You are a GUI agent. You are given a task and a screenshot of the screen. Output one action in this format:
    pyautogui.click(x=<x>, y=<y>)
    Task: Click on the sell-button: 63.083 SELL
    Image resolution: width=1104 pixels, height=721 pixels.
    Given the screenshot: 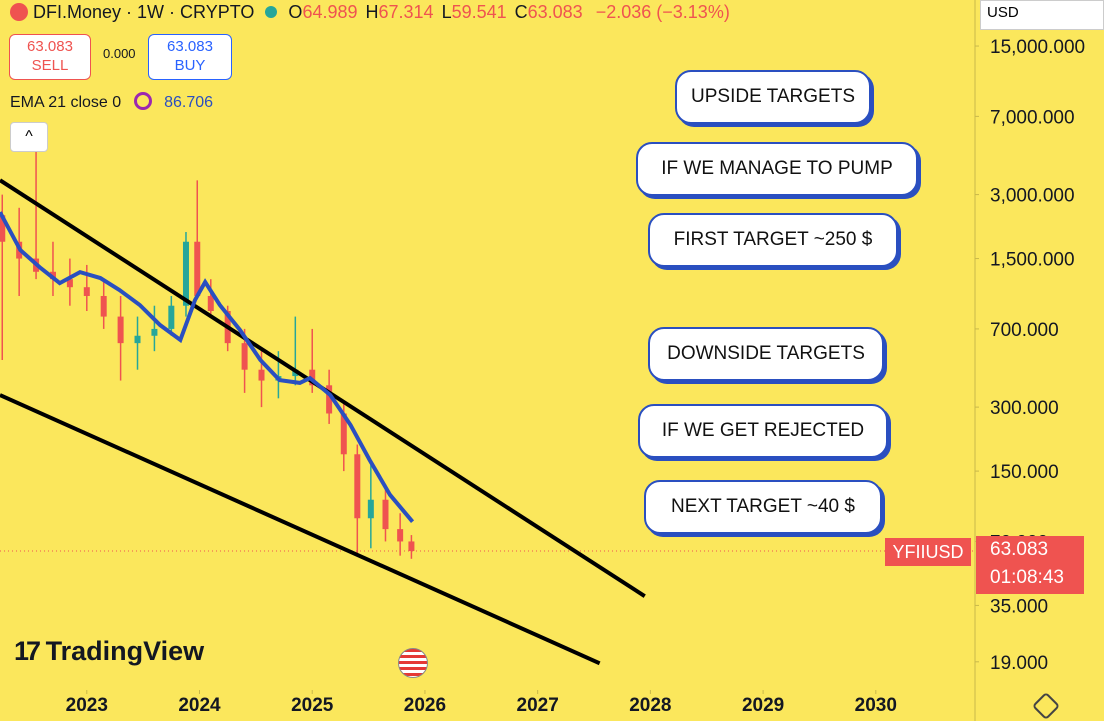 What is the action you would take?
    pyautogui.click(x=50, y=57)
    